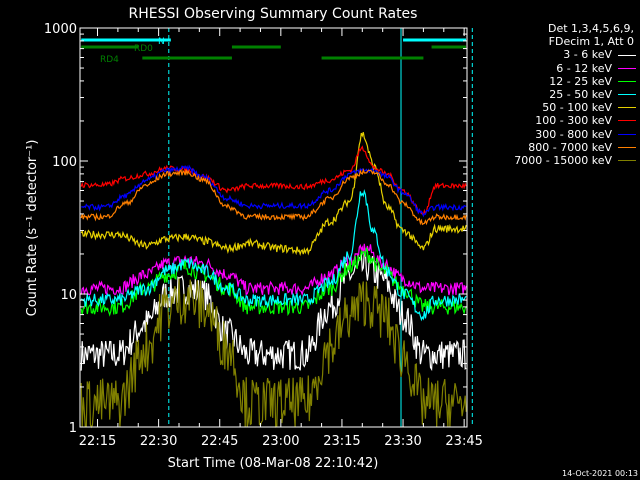  Describe the element at coordinates (573, 121) in the screenshot. I see `legend-label: 100 - 300 keV` at that location.